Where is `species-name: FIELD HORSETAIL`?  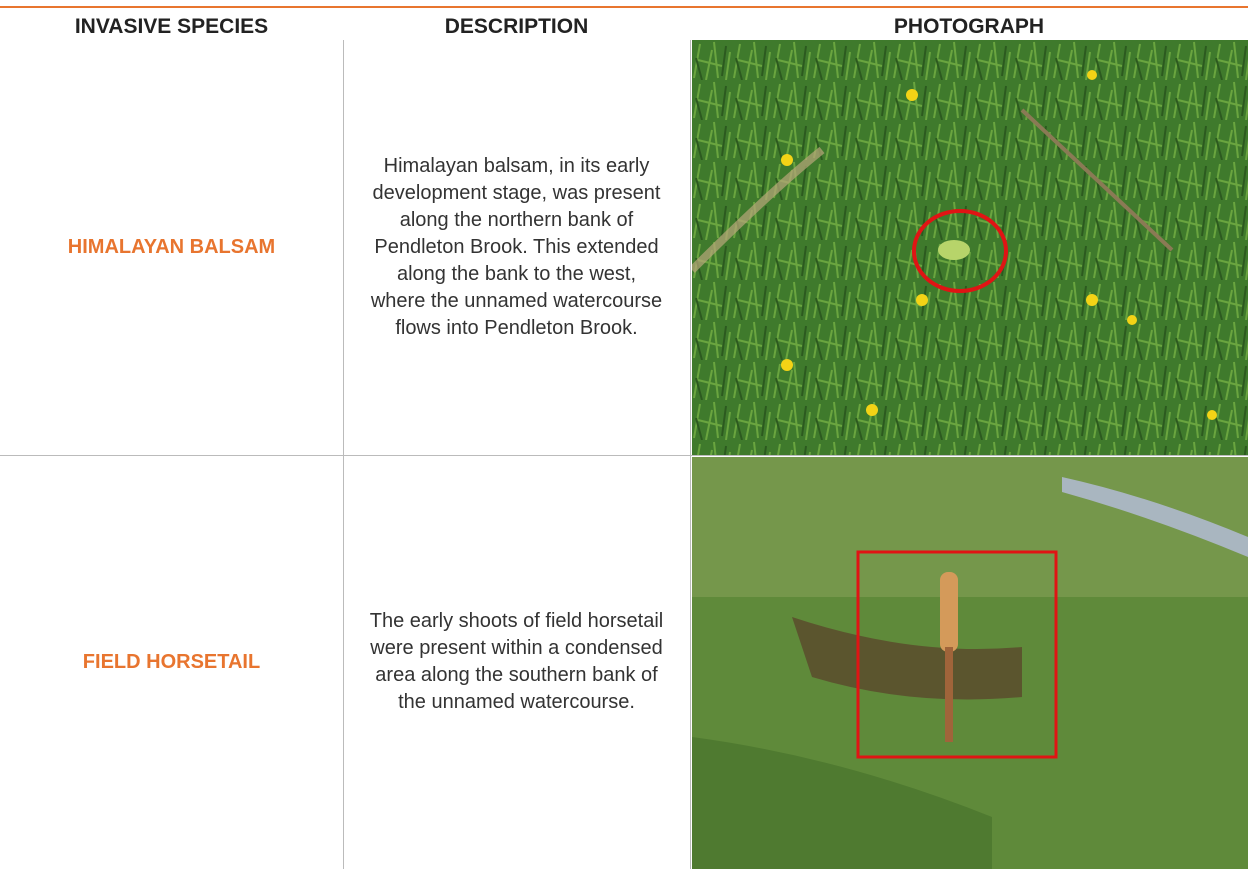
species-name: FIELD HORSETAIL is located at coordinates (171, 661).